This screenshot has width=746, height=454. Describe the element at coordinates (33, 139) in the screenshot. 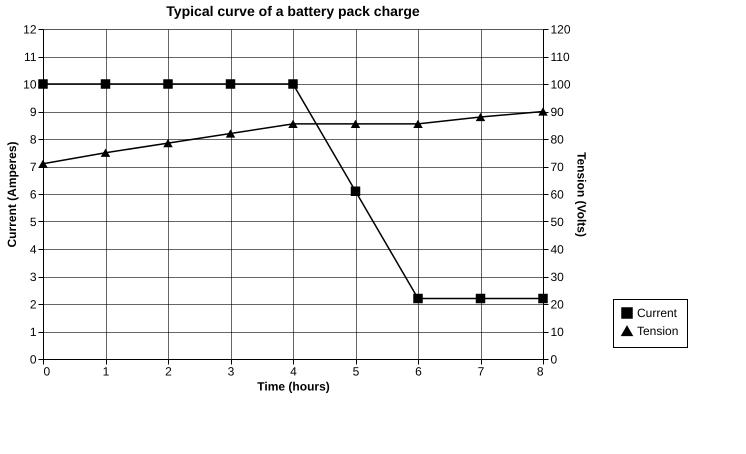

I see `y-tick-label: 8` at that location.